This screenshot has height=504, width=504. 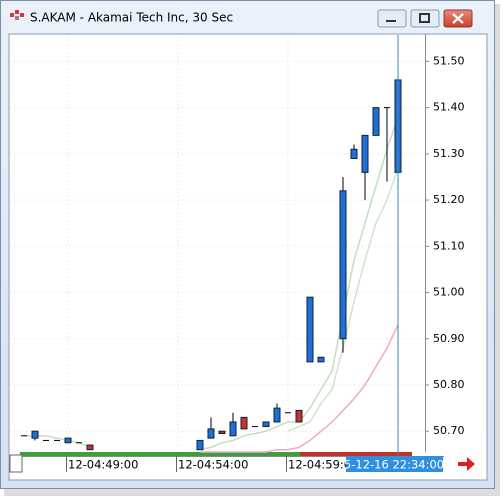 What do you see at coordinates (449, 153) in the screenshot?
I see `y-tick-label: 51.30` at bounding box center [449, 153].